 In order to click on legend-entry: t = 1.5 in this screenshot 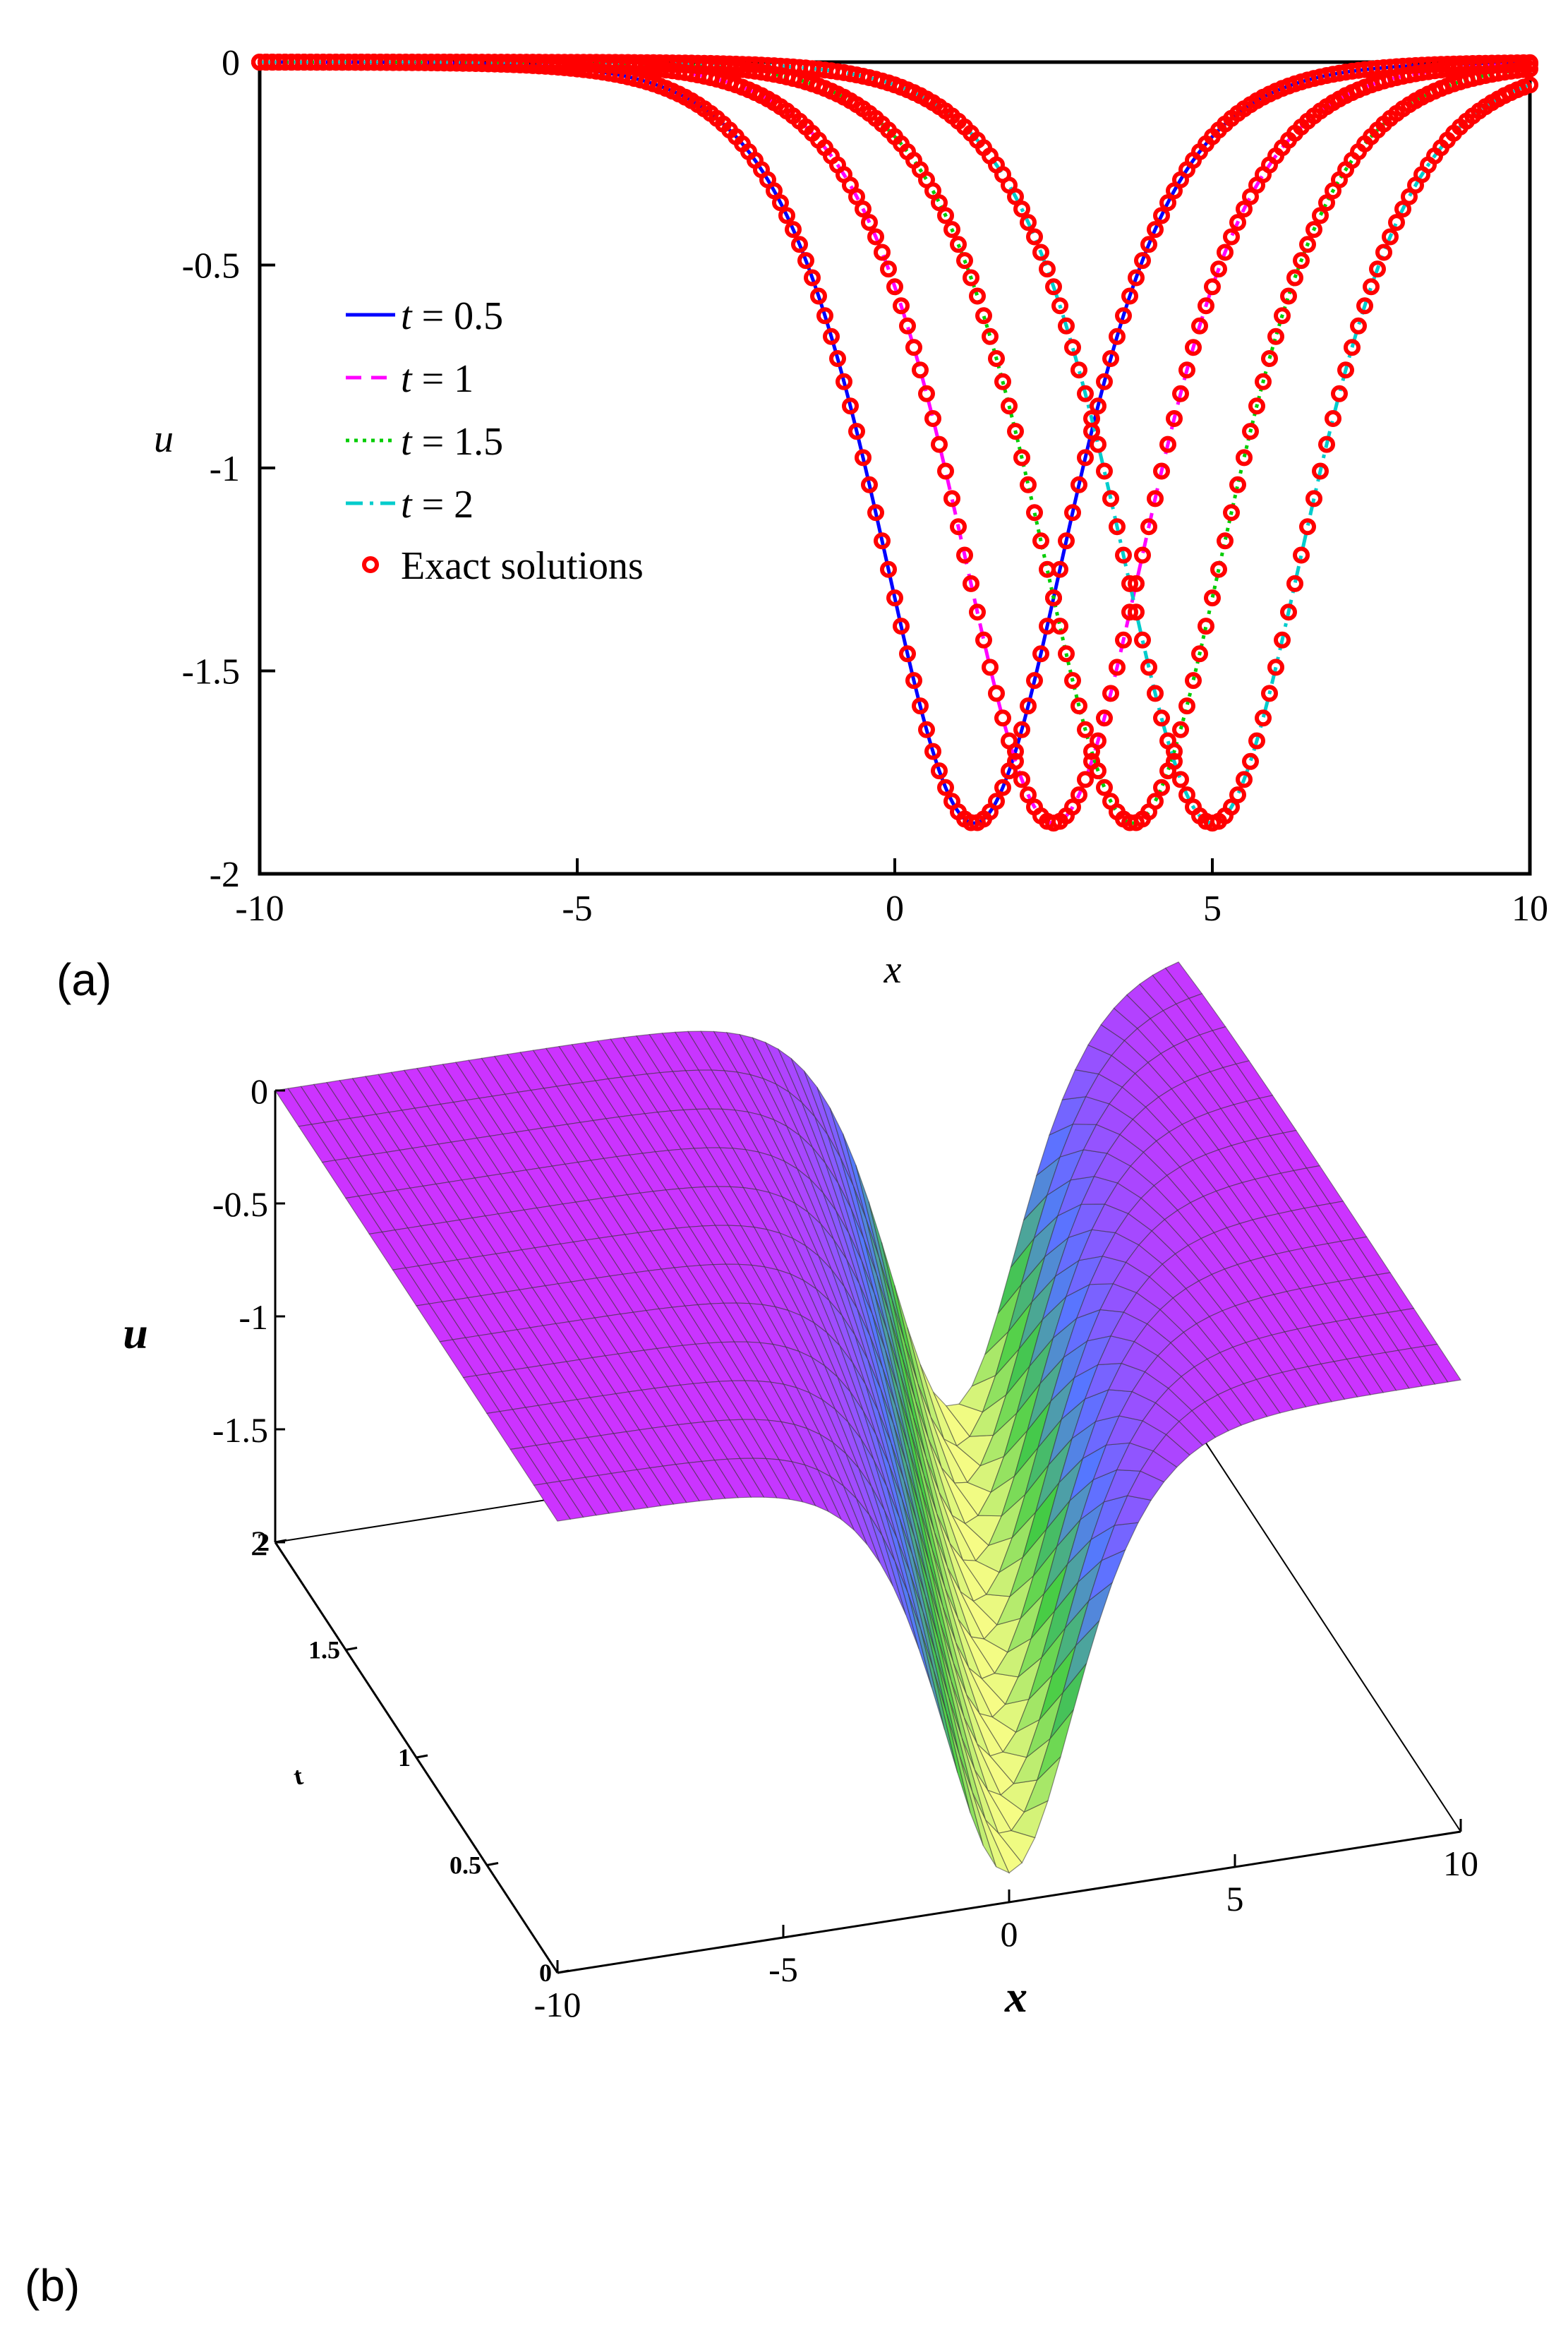, I will do `click(452, 442)`.